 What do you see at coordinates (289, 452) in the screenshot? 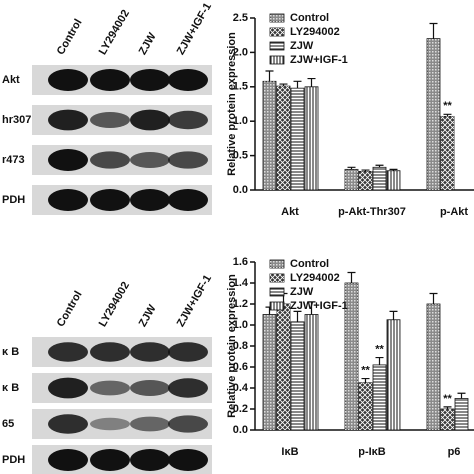
I see `x-tick-label: IκB` at bounding box center [289, 452].